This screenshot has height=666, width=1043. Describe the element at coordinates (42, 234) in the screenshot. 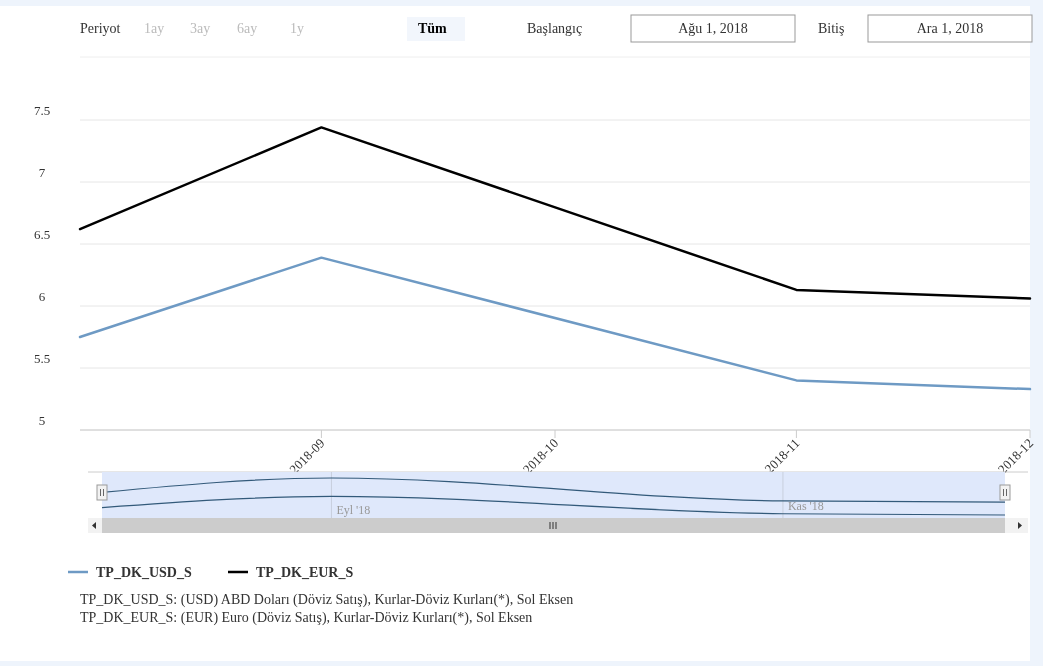

I see `y-tick-label: 6.5` at that location.